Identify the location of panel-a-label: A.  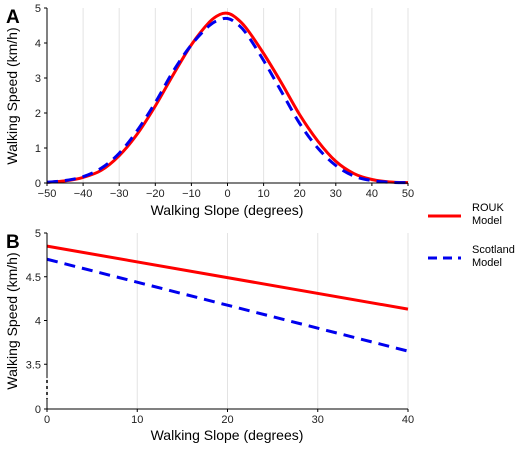
(13, 17).